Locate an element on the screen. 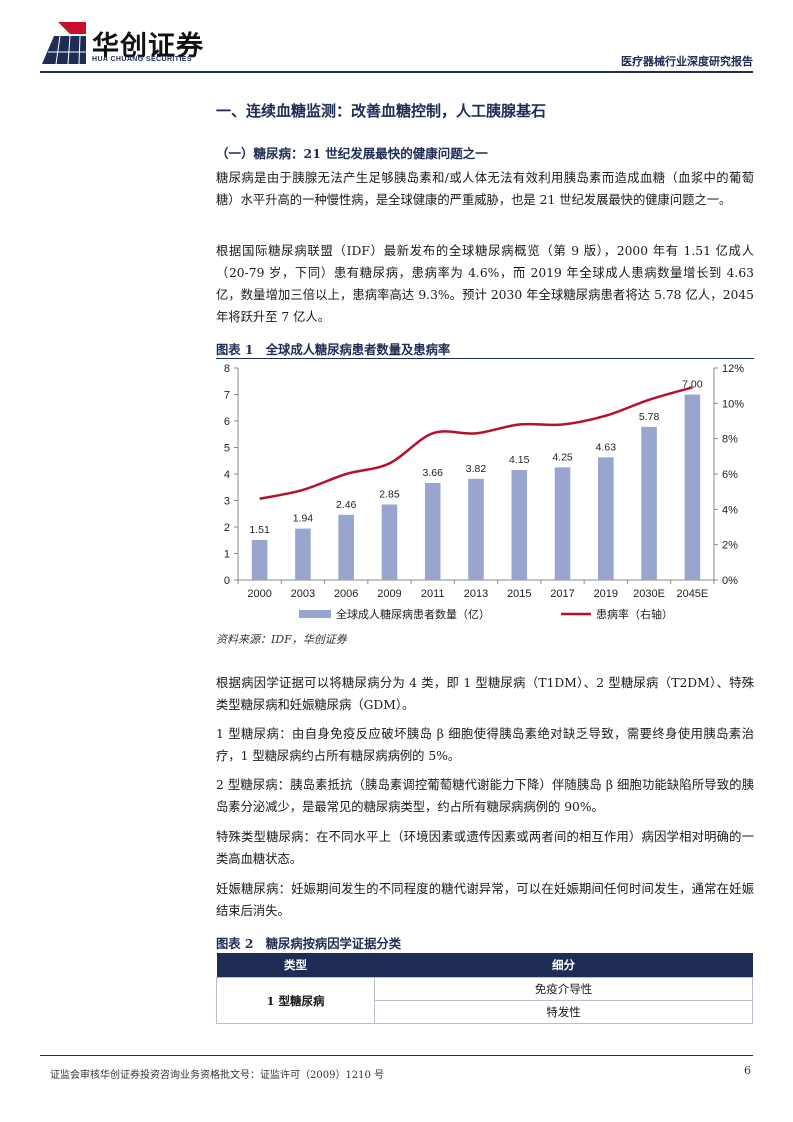  table-cell-idiopathic: 特发性 is located at coordinates (563, 1012).